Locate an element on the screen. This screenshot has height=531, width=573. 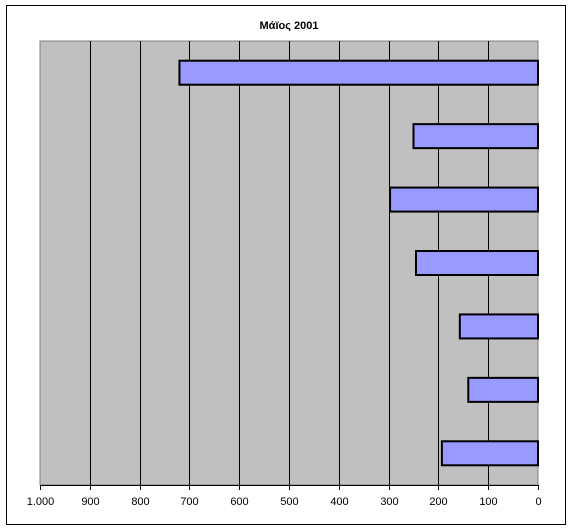
x-tick-label: 900 is located at coordinates (90, 502).